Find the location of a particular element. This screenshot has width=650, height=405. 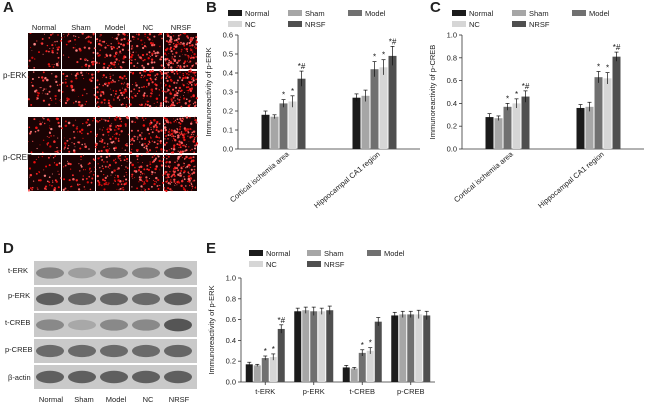

bar-group-p-erk is located at coordinates (314, 343).